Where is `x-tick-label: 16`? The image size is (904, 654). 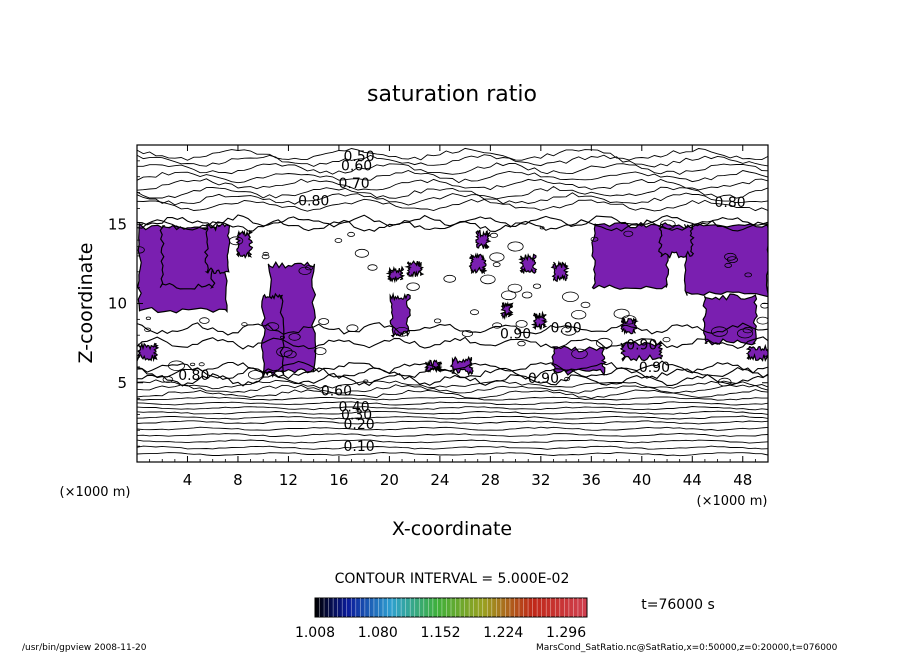
x-tick-label: 16 is located at coordinates (338, 480).